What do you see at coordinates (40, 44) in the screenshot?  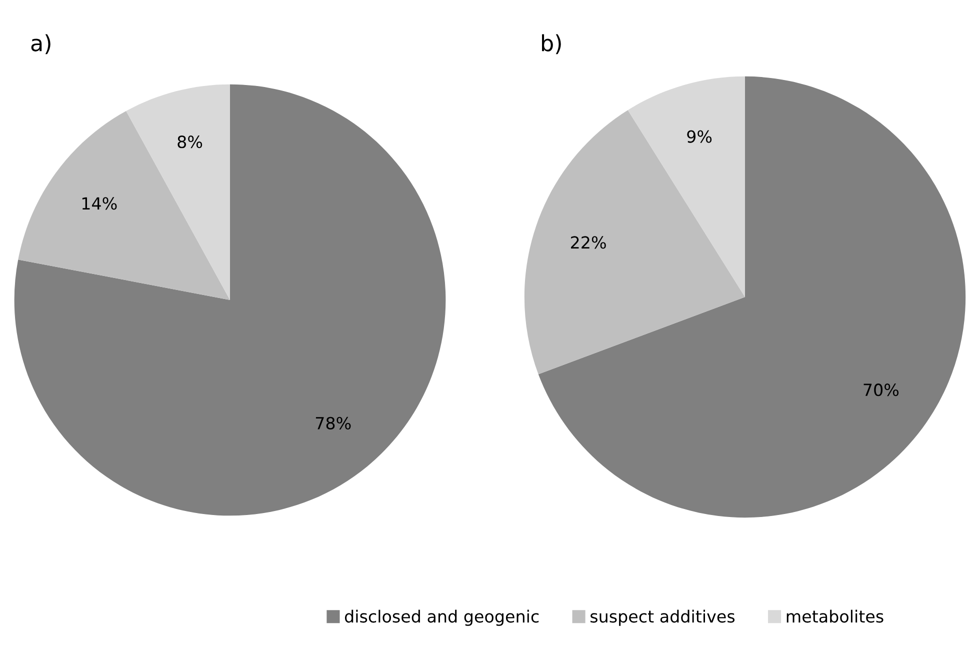 I see `chart-title: a)` at bounding box center [40, 44].